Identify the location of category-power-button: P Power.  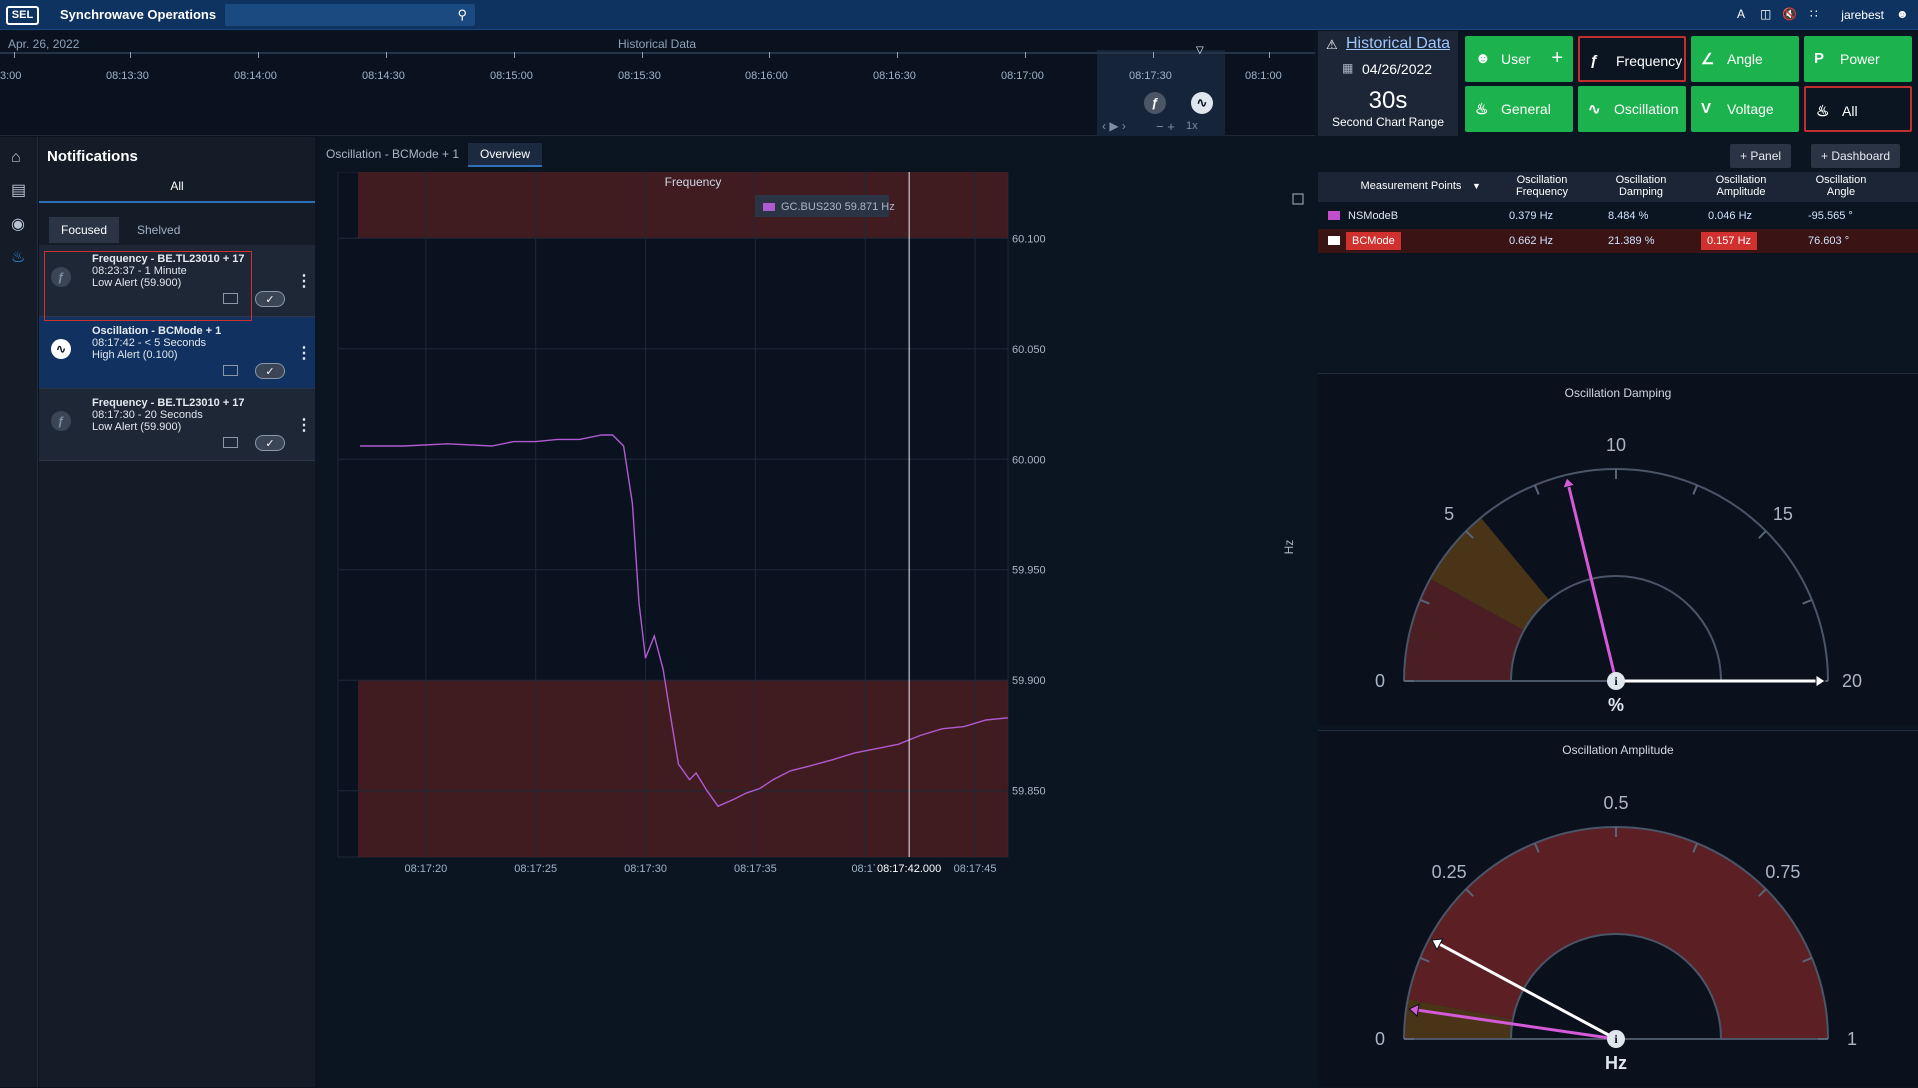
(1858, 59).